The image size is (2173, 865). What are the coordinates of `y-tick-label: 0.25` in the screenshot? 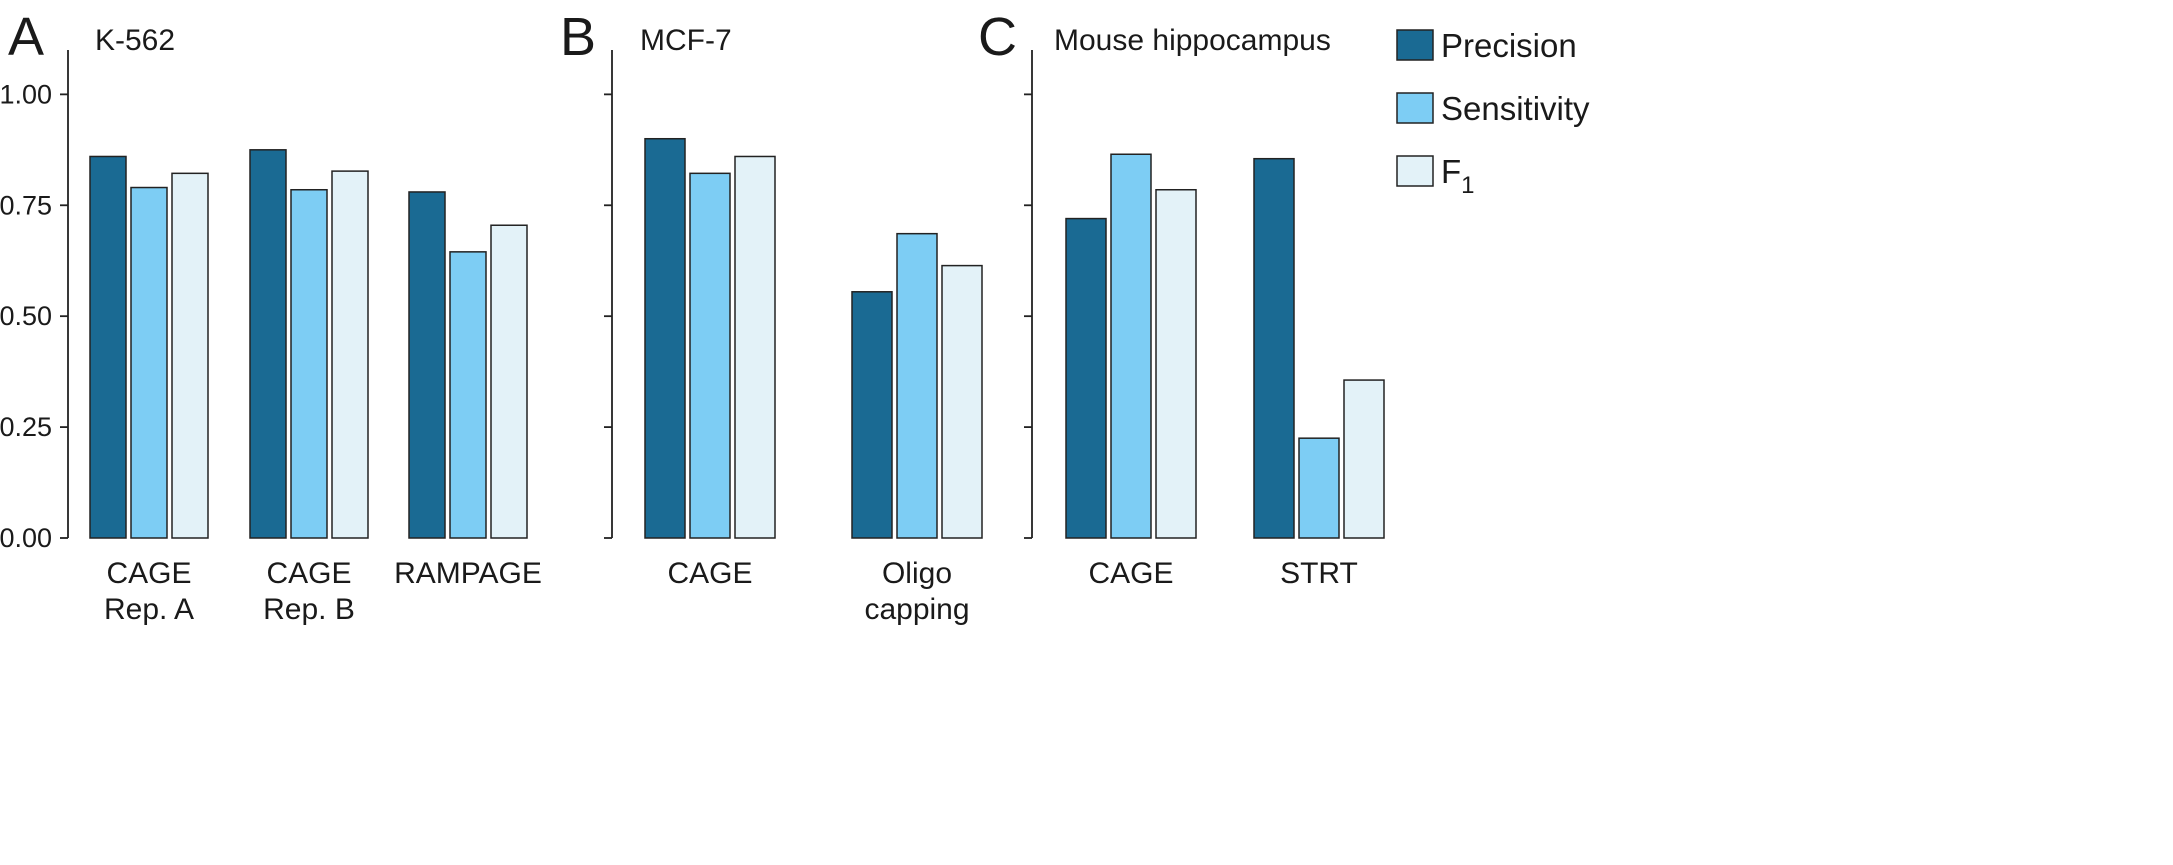 It's located at (26, 427).